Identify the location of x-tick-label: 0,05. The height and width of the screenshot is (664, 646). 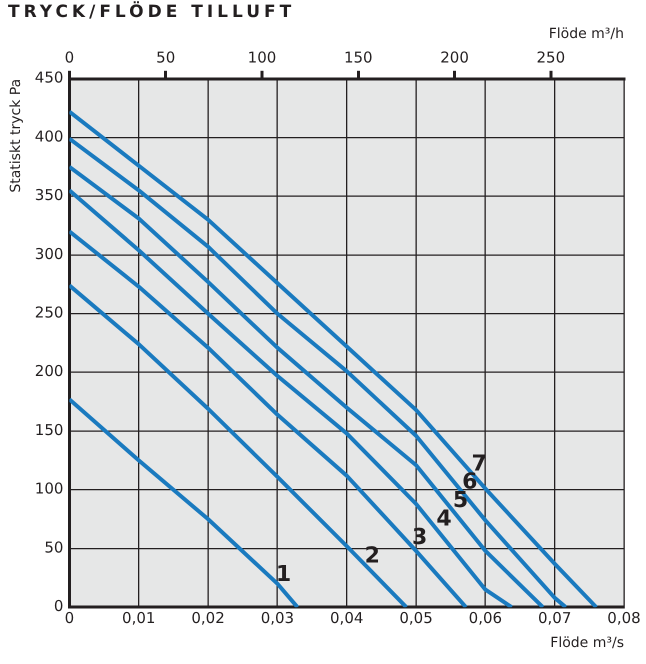
(416, 618).